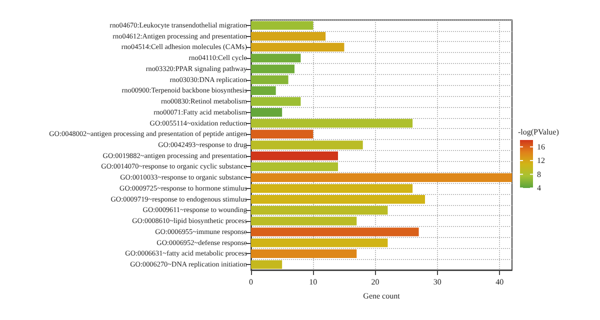  What do you see at coordinates (313, 282) in the screenshot?
I see `x-tick-label: 10` at bounding box center [313, 282].